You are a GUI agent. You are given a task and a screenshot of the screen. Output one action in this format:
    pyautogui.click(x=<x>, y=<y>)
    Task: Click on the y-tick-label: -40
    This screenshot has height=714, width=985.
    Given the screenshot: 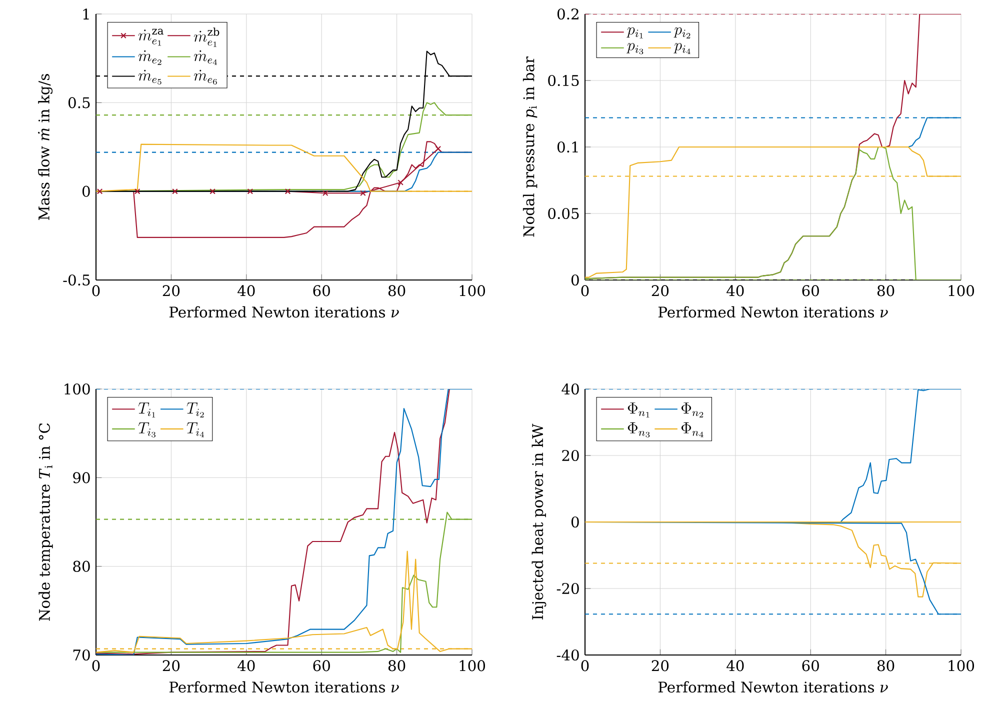 What is the action you would take?
    pyautogui.click(x=567, y=655)
    